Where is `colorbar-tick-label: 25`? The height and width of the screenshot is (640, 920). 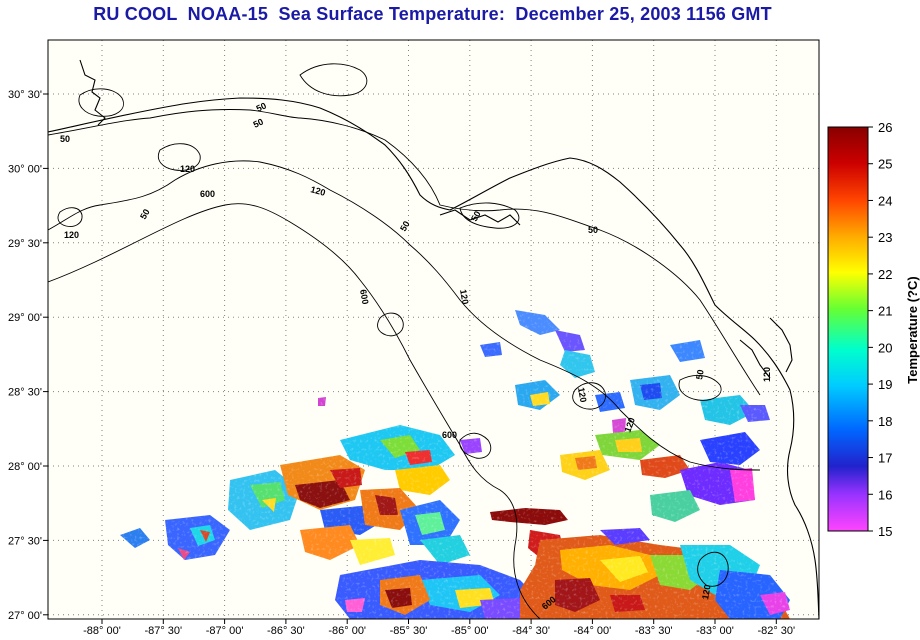
colorbar-tick-label: 25 is located at coordinates (885, 164).